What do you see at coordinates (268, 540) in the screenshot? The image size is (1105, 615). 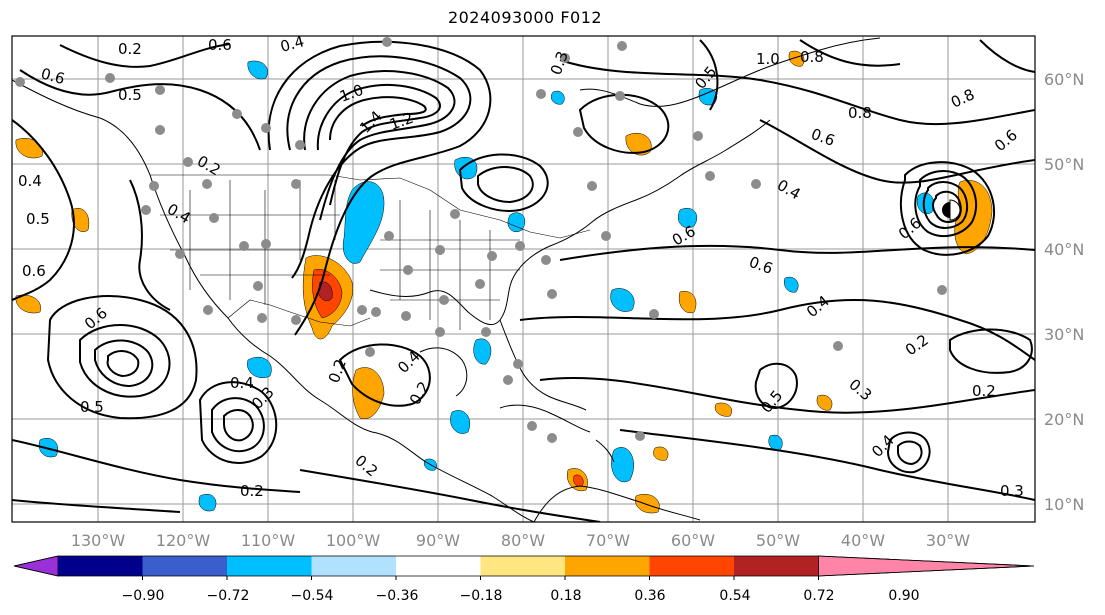 I see `lon-label-110w: 110°W` at bounding box center [268, 540].